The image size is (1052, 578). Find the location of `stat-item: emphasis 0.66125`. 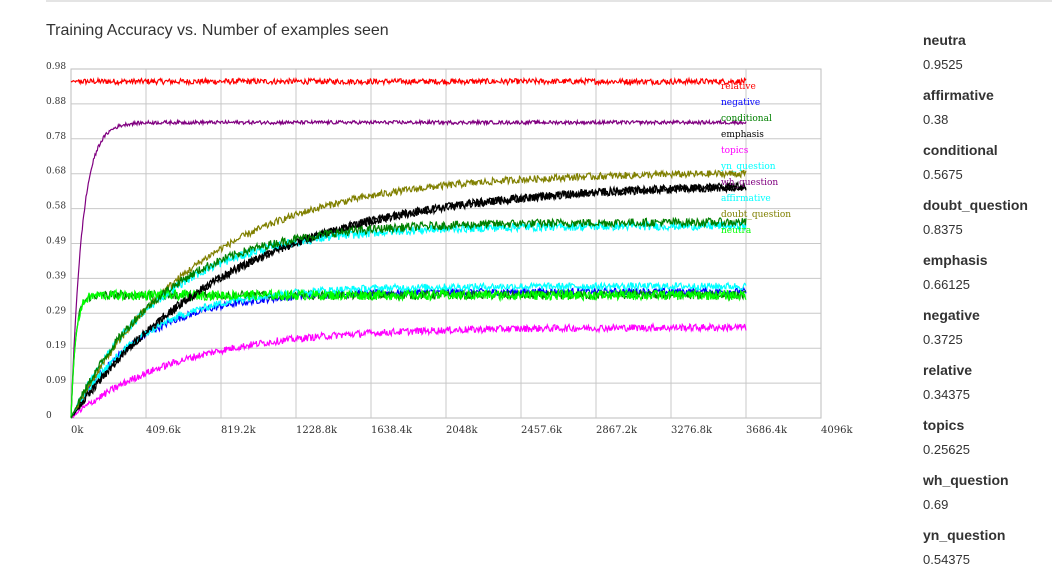

stat-item: emphasis 0.66125 is located at coordinates (987, 276).